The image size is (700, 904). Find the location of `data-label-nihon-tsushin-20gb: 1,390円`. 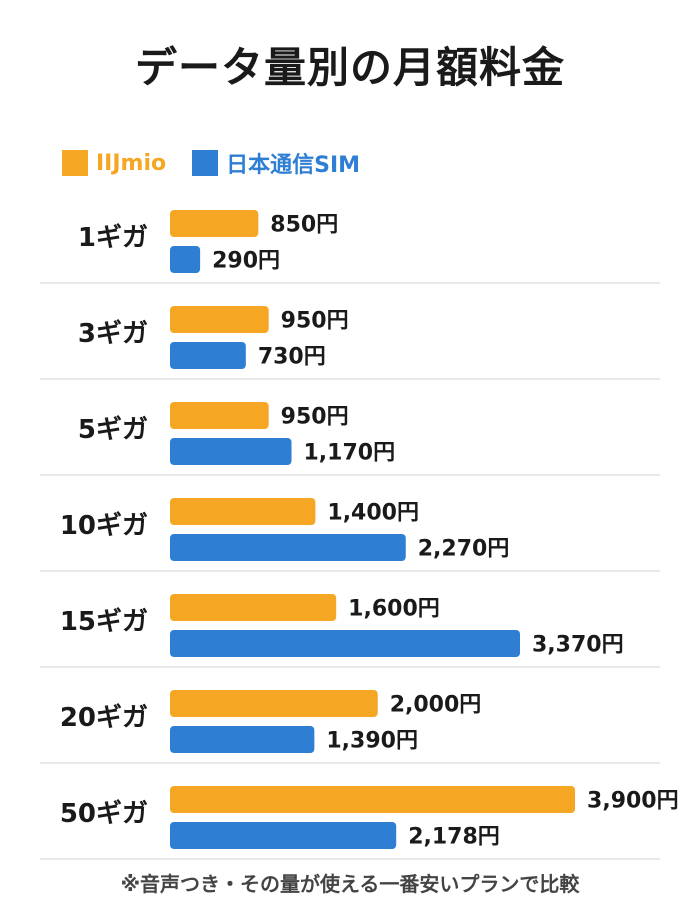

data-label-nihon-tsushin-20gb: 1,390円 is located at coordinates (372, 741).